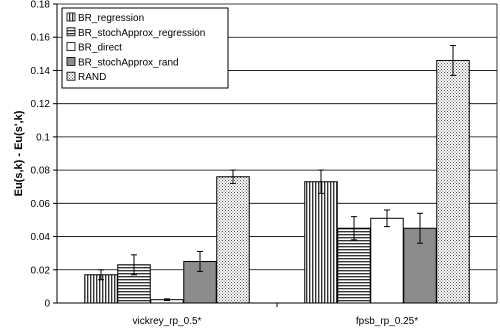 This screenshot has width=500, height=331. Describe the element at coordinates (41, 204) in the screenshot. I see `y-tick-label: 0.06` at that location.